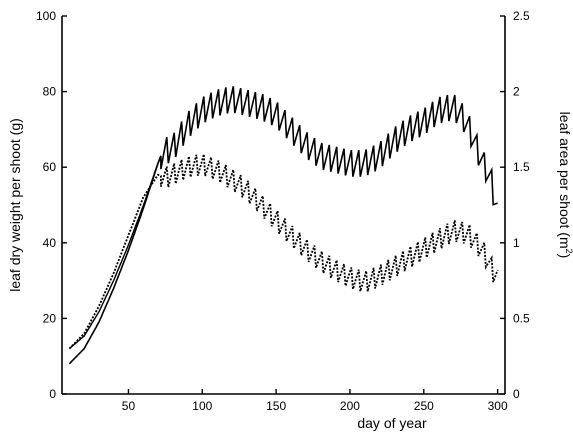 This screenshot has height=432, width=573. What do you see at coordinates (52, 394) in the screenshot?
I see `y-left-tick-label: 0` at bounding box center [52, 394].